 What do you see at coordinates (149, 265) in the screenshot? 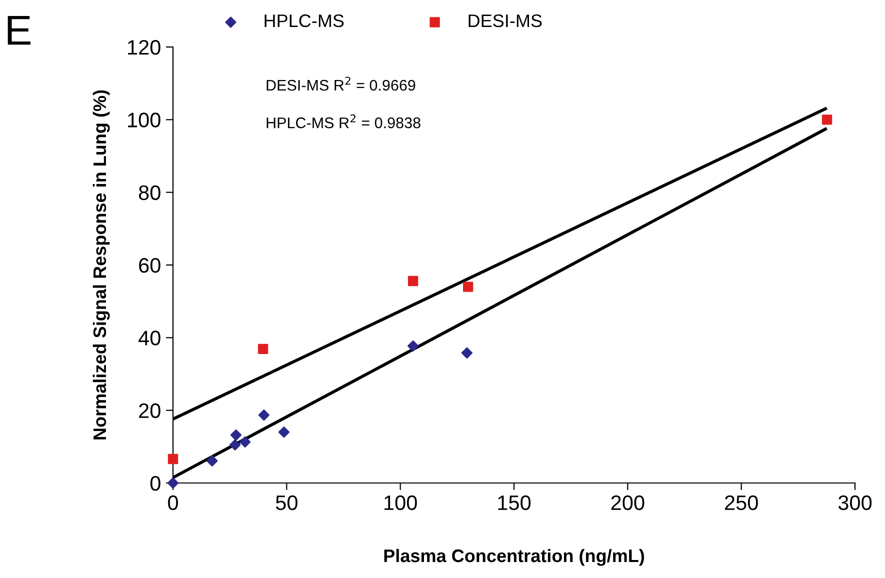
I see `y-tick-label: 60` at bounding box center [149, 265].